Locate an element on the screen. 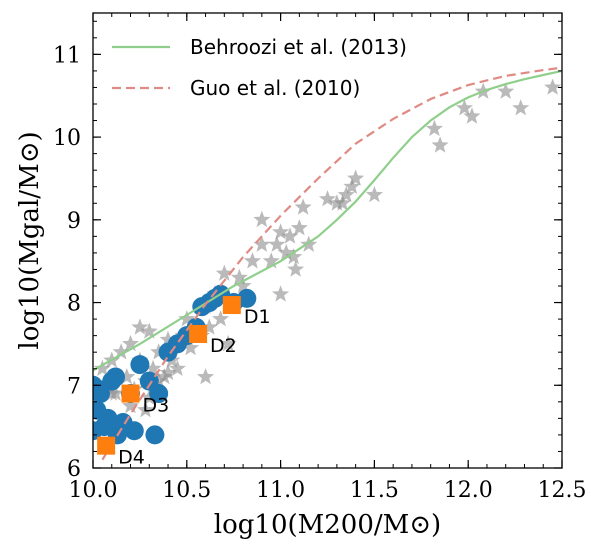 The height and width of the screenshot is (546, 591). legend: Behroozi et al. (2013) Guo et al. (2010) is located at coordinates (259, 67).